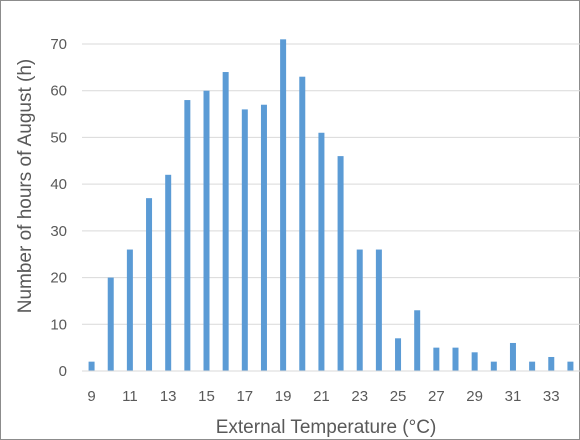  What do you see at coordinates (58, 44) in the screenshot?
I see `y-tick-label: 70` at bounding box center [58, 44].